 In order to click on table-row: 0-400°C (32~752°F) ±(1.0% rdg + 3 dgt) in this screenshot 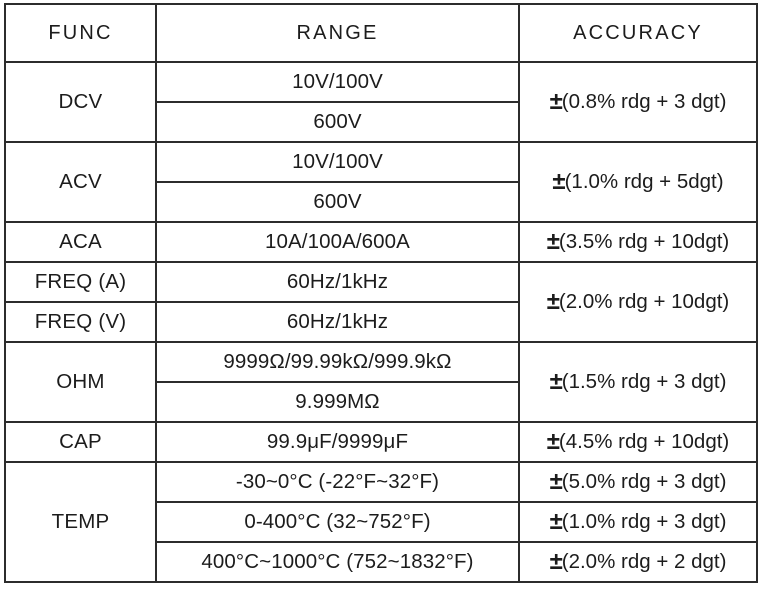, I will do `click(381, 522)`.